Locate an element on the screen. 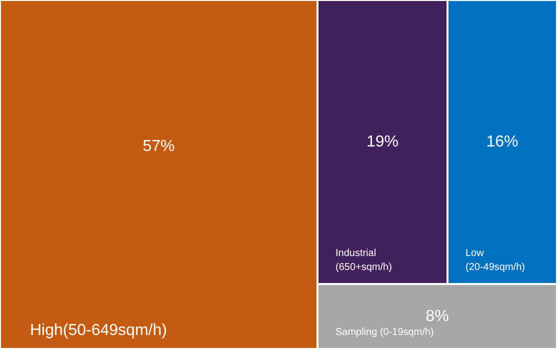 This screenshot has height=349, width=557. data-label: 8% is located at coordinates (437, 316).